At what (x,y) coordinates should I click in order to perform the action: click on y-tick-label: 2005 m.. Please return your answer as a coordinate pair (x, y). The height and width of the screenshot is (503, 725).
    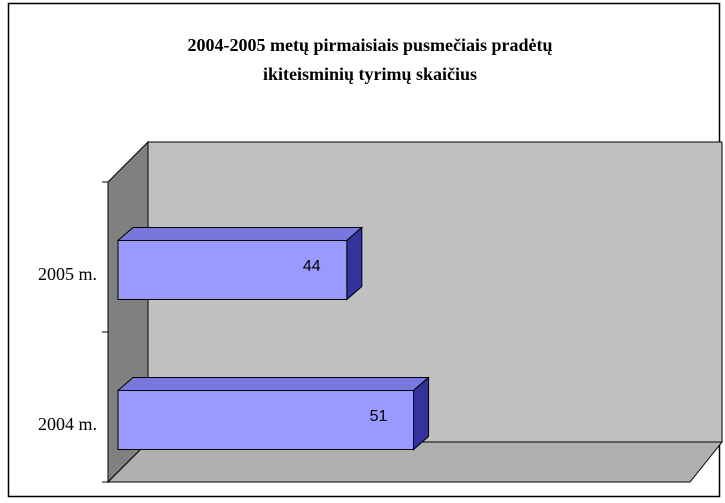
    Looking at the image, I should click on (67, 274).